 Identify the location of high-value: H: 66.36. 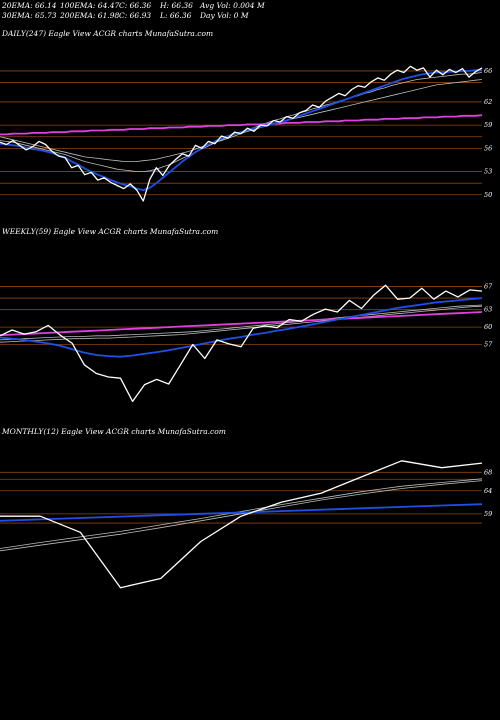
(176, 5).